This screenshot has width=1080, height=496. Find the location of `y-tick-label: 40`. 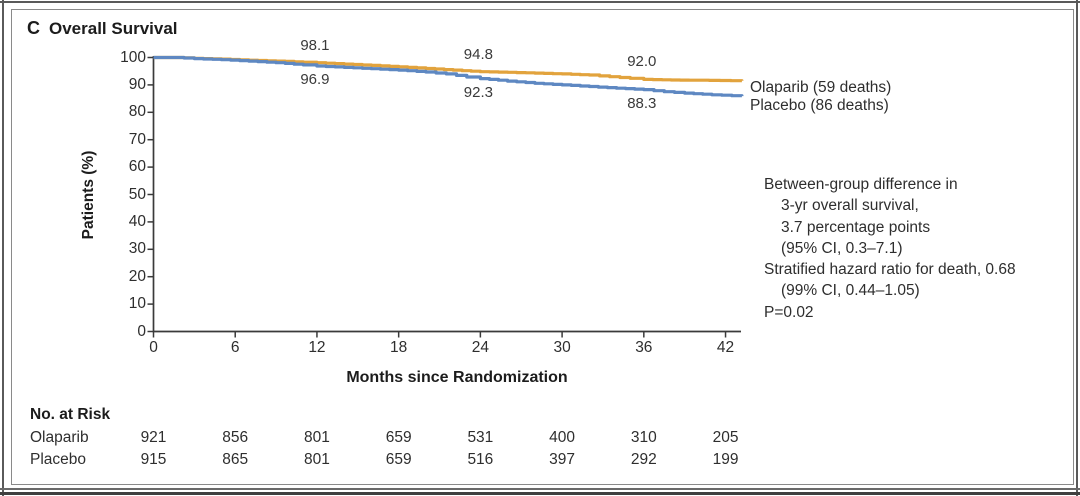

y-tick-label: 40 is located at coordinates (137, 221).